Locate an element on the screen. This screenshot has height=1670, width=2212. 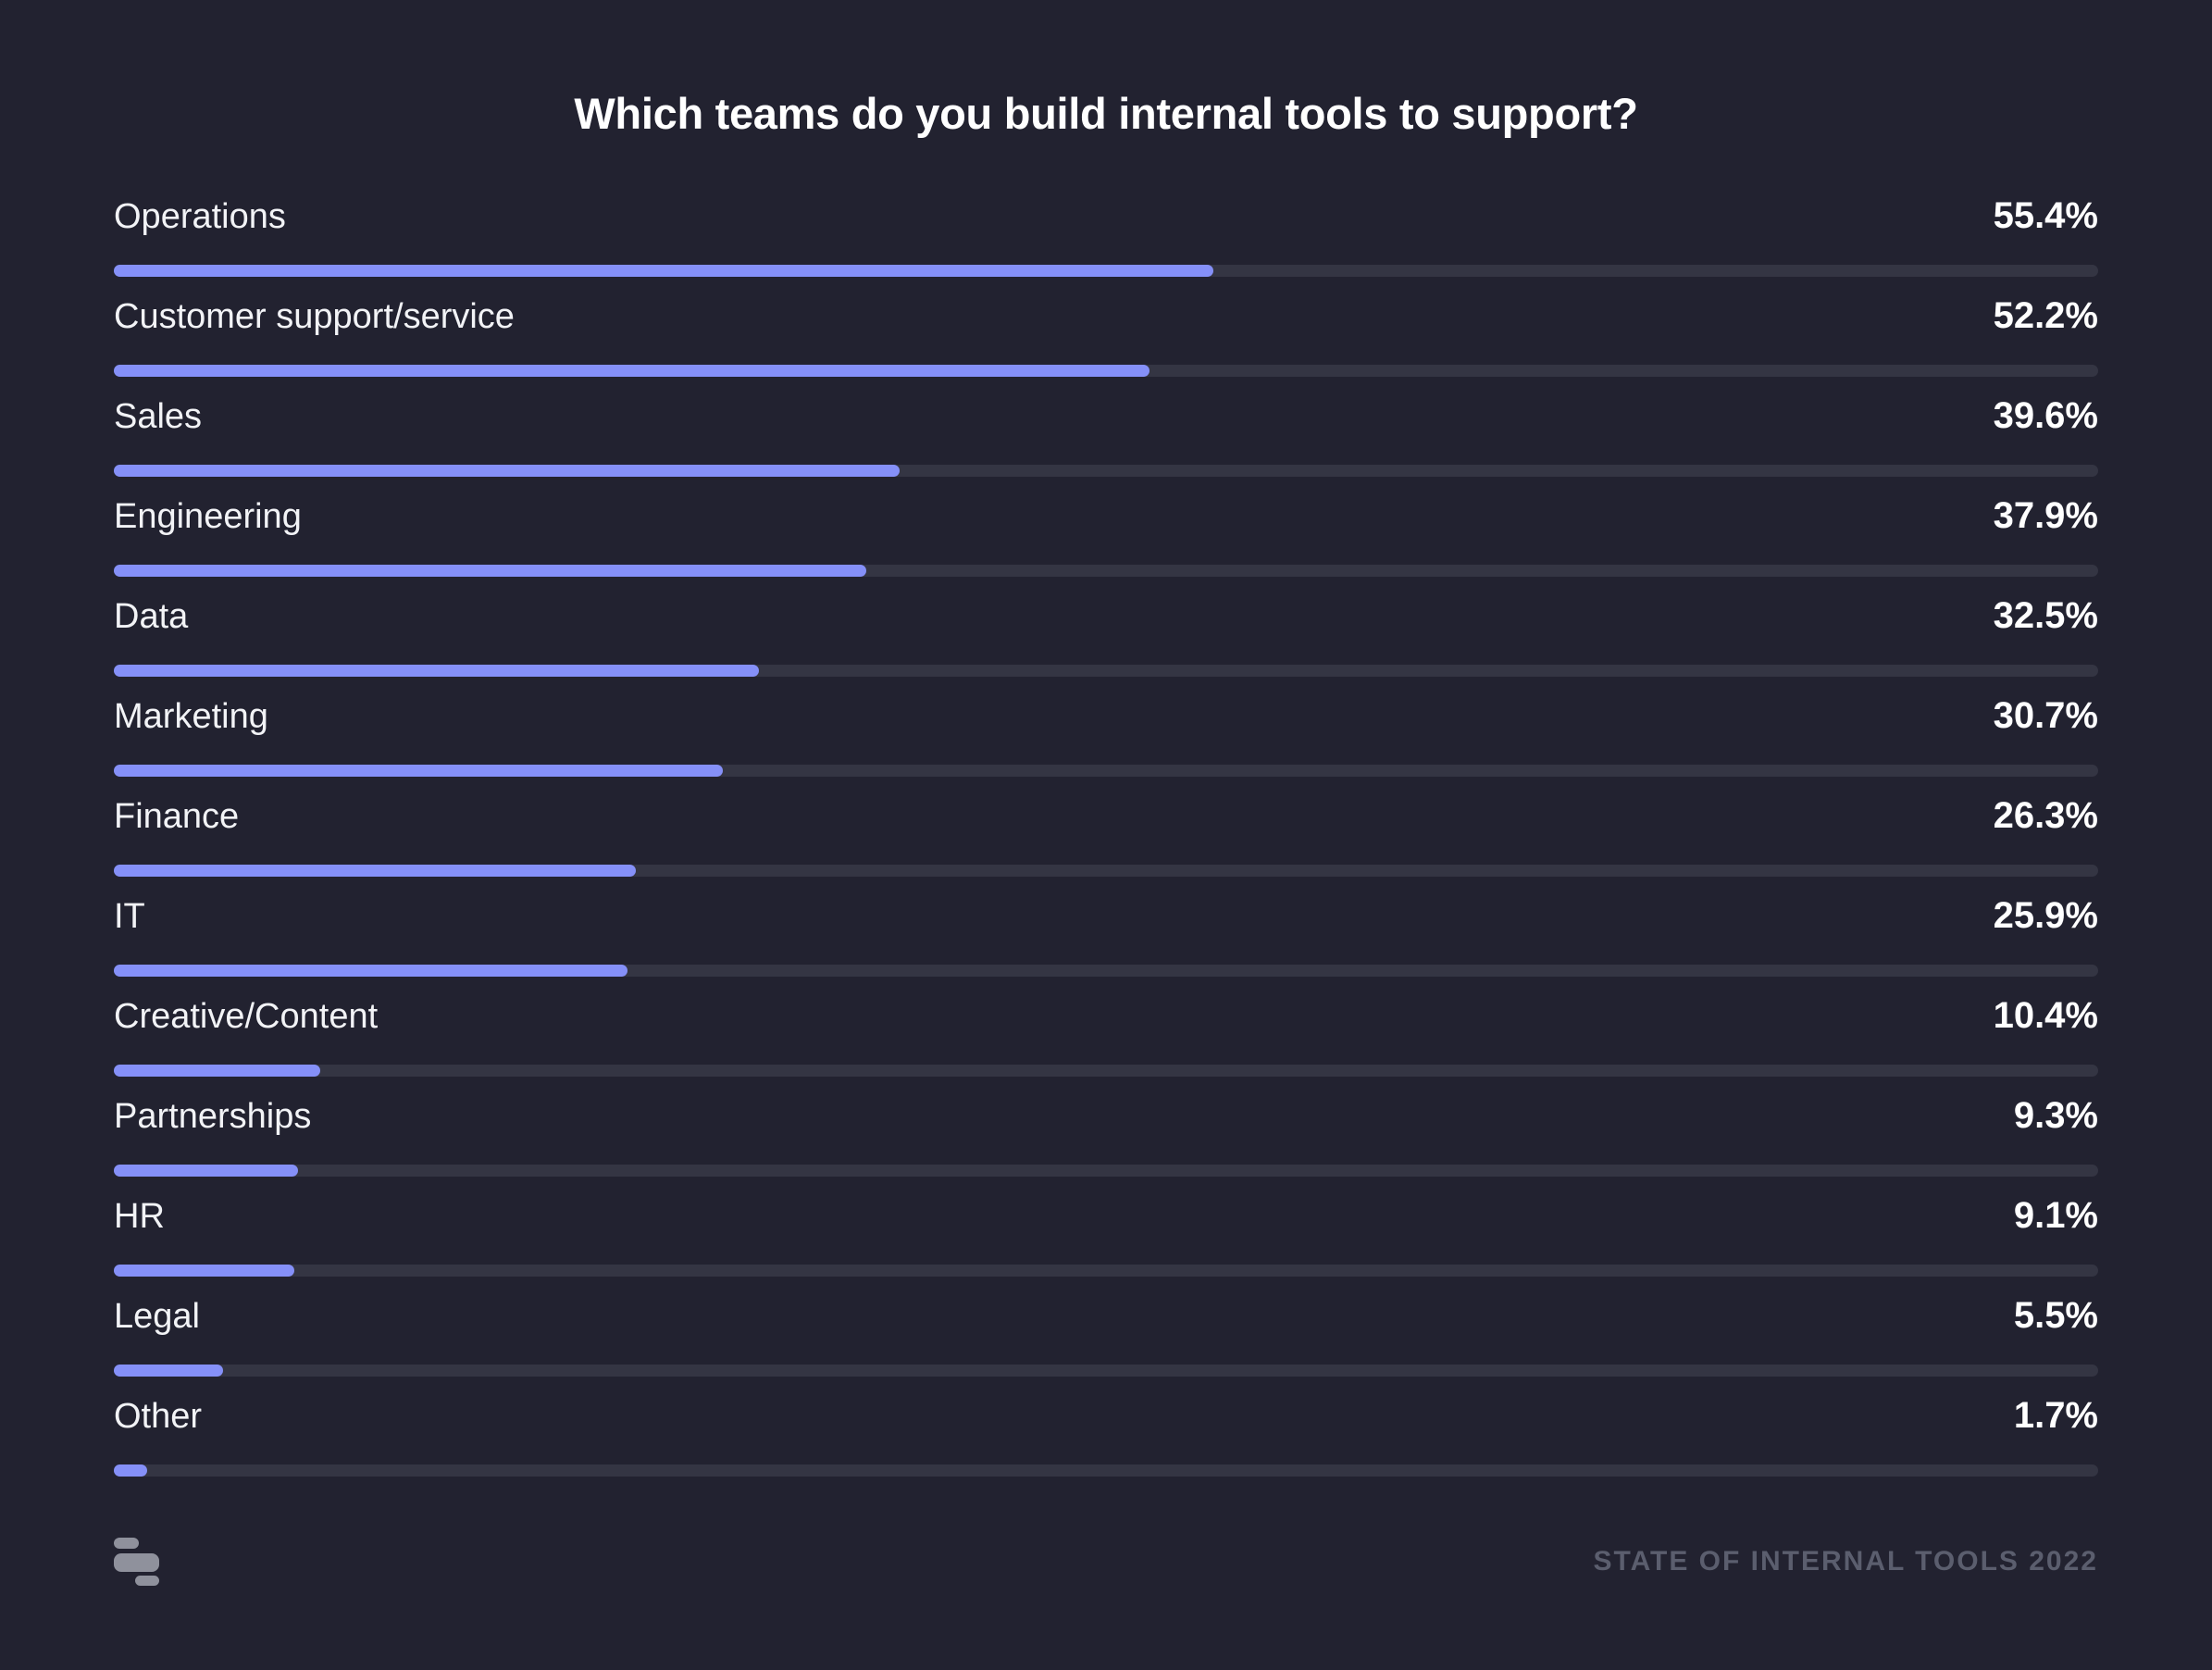
bar-row: Data 32.5% is located at coordinates (1106, 635).